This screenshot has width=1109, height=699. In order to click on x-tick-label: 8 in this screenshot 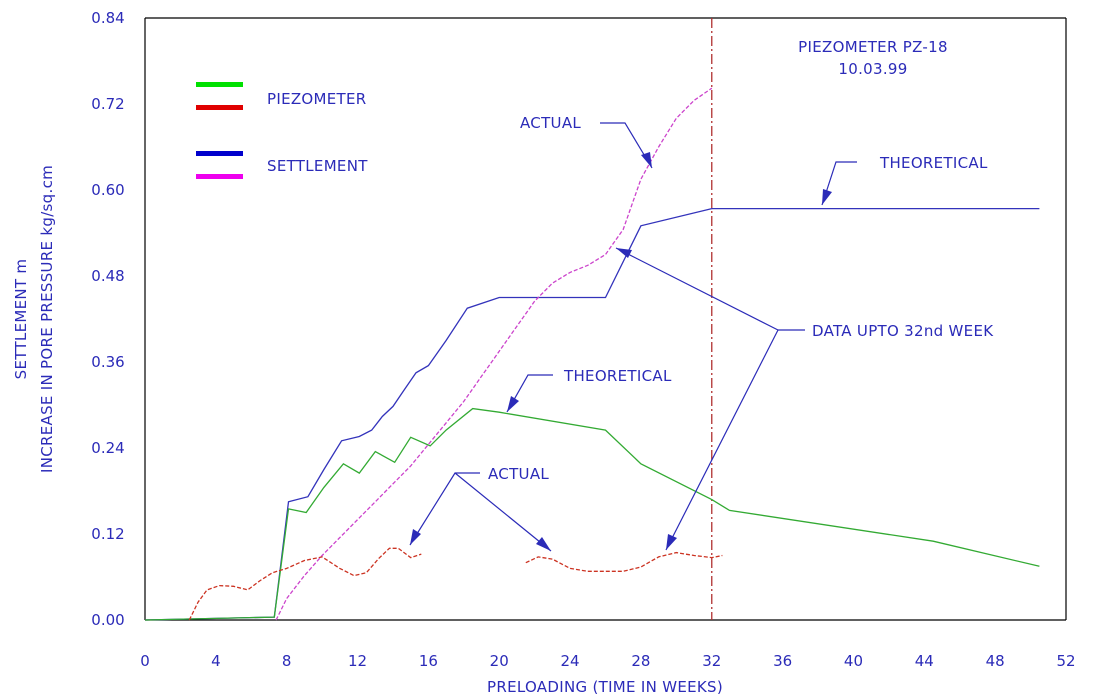, I will do `click(287, 661)`.